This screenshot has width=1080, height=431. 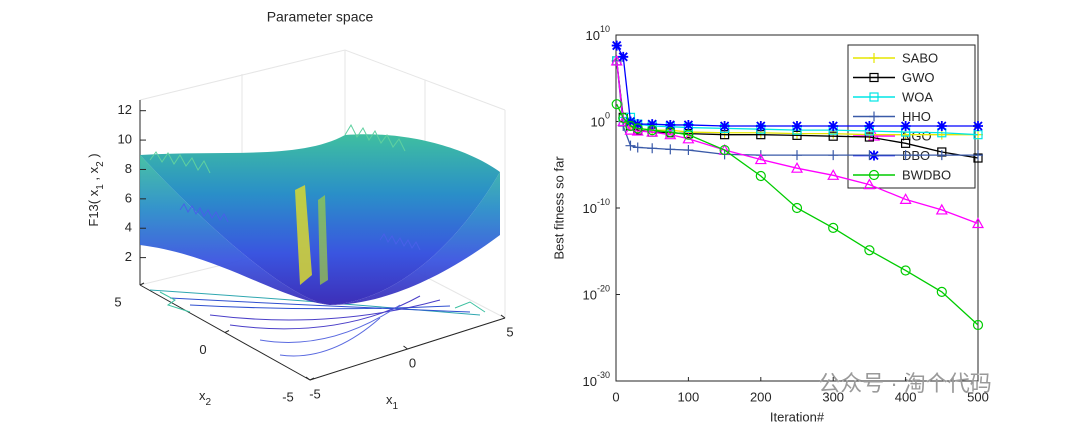 I want to click on subscript: 2, so click(x=208, y=402).